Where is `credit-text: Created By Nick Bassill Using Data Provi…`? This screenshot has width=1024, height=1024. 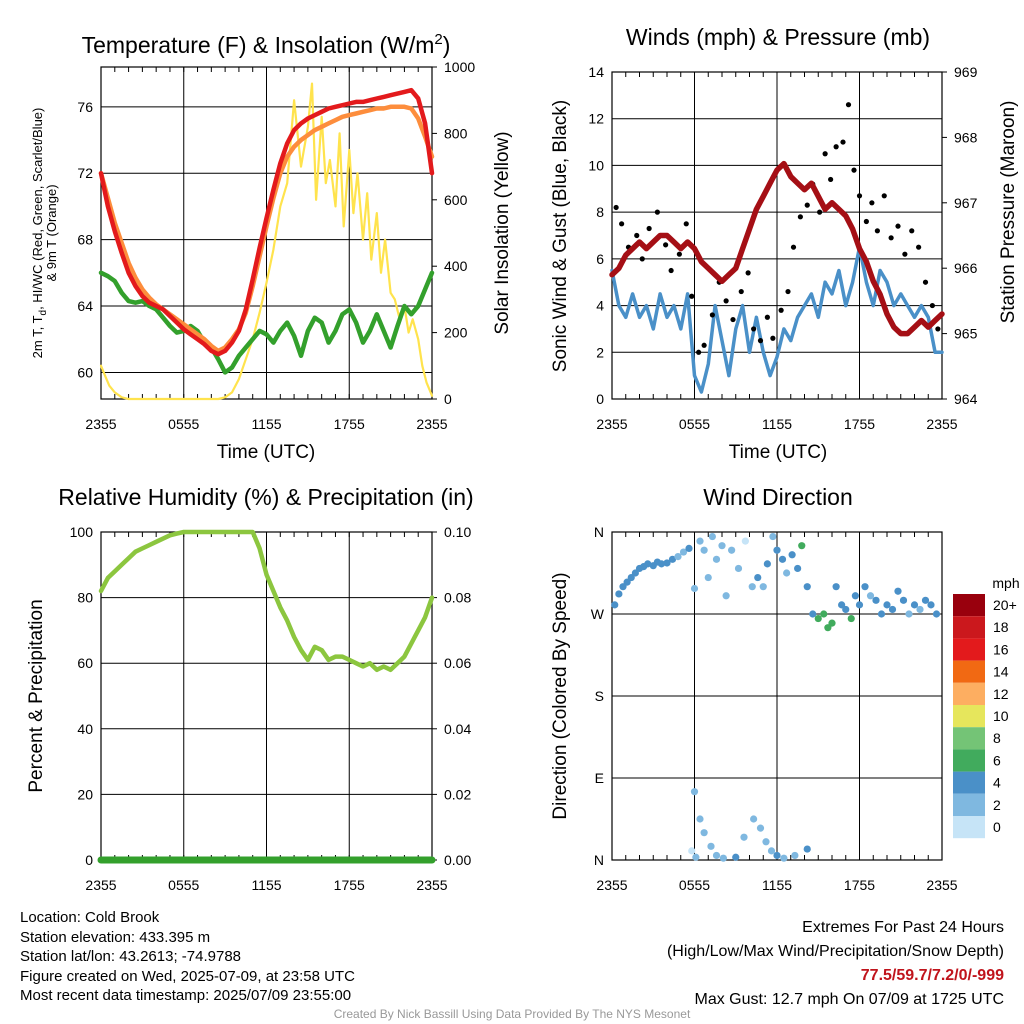 credit-text: Created By Nick Bassill Using Data Provi… is located at coordinates (512, 1014).